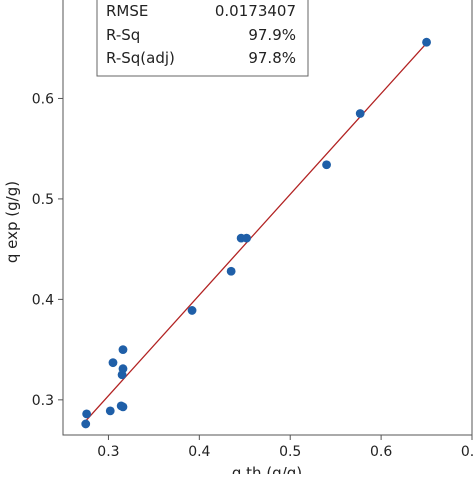 This screenshot has height=478, width=474. I want to click on x-tick-label: 0.6, so click(381, 452).